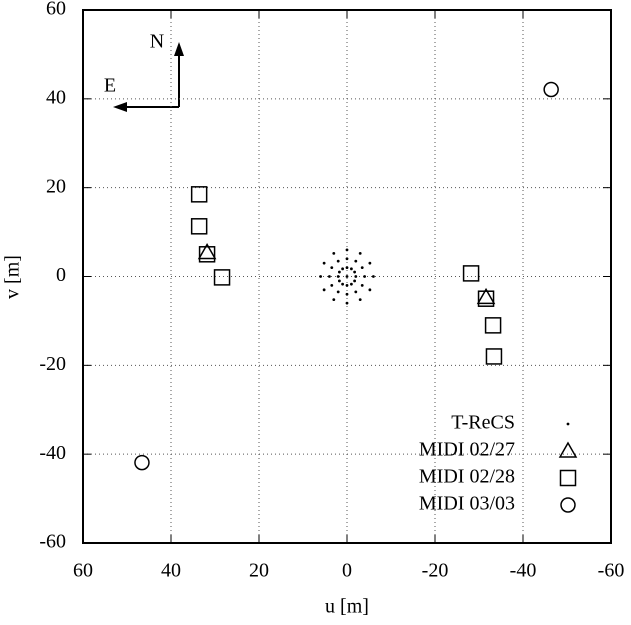 Image resolution: width=631 pixels, height=625 pixels. I want to click on x-tick-label: -40, so click(523, 571).